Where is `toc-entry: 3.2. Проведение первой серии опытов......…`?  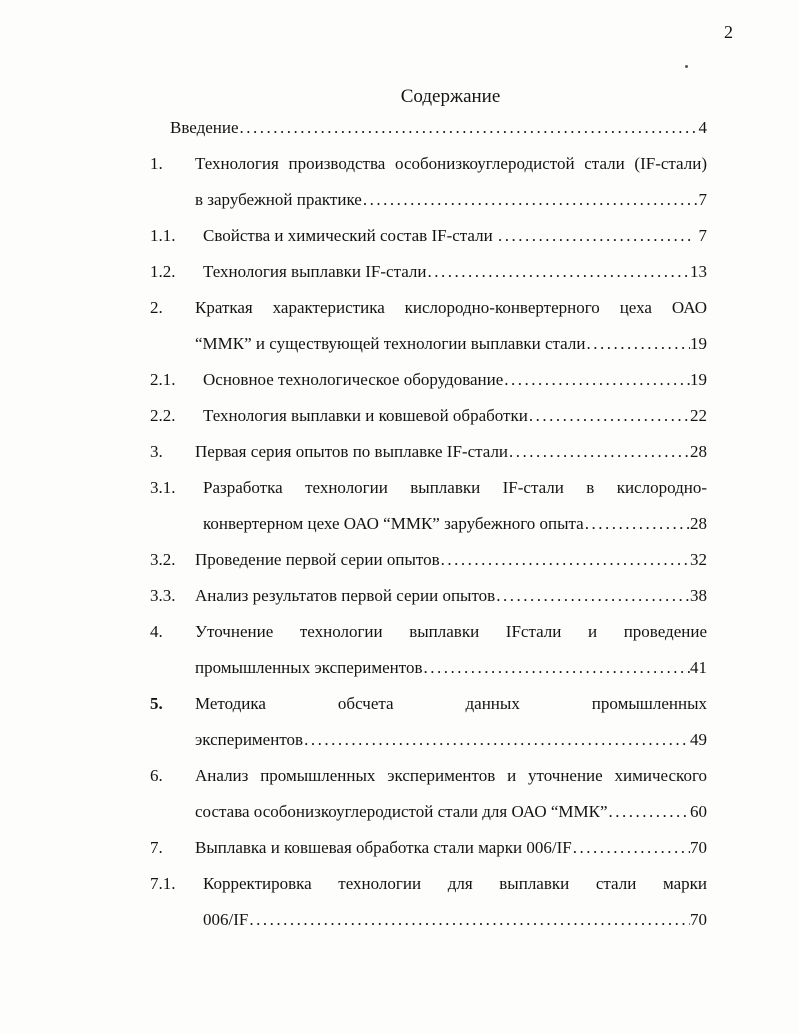 toc-entry: 3.2. Проведение первой серии опытов......… is located at coordinates (428, 560).